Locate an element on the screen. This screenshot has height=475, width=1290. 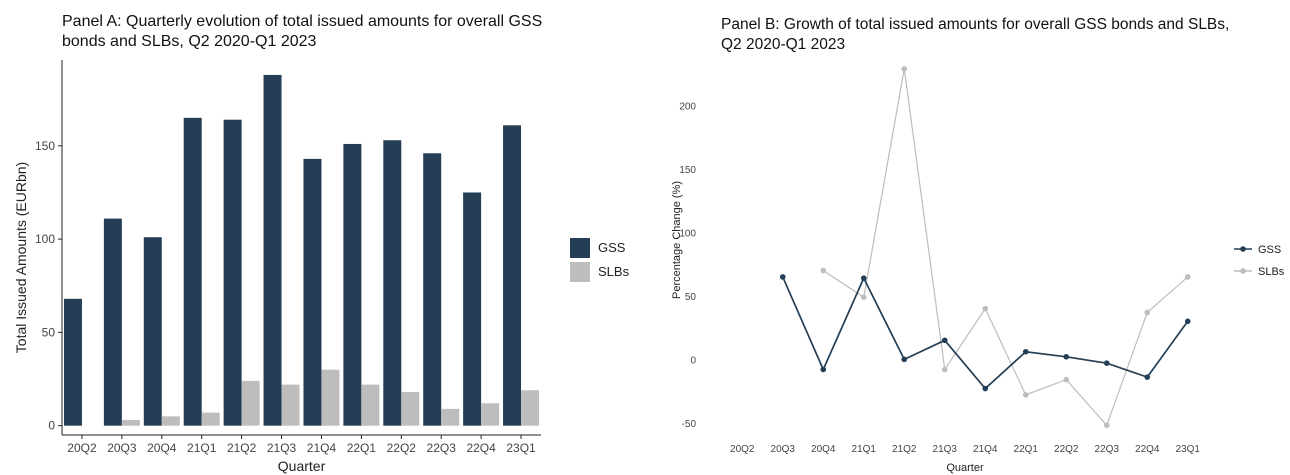
bar-slbs-21Q4 is located at coordinates (330, 397).